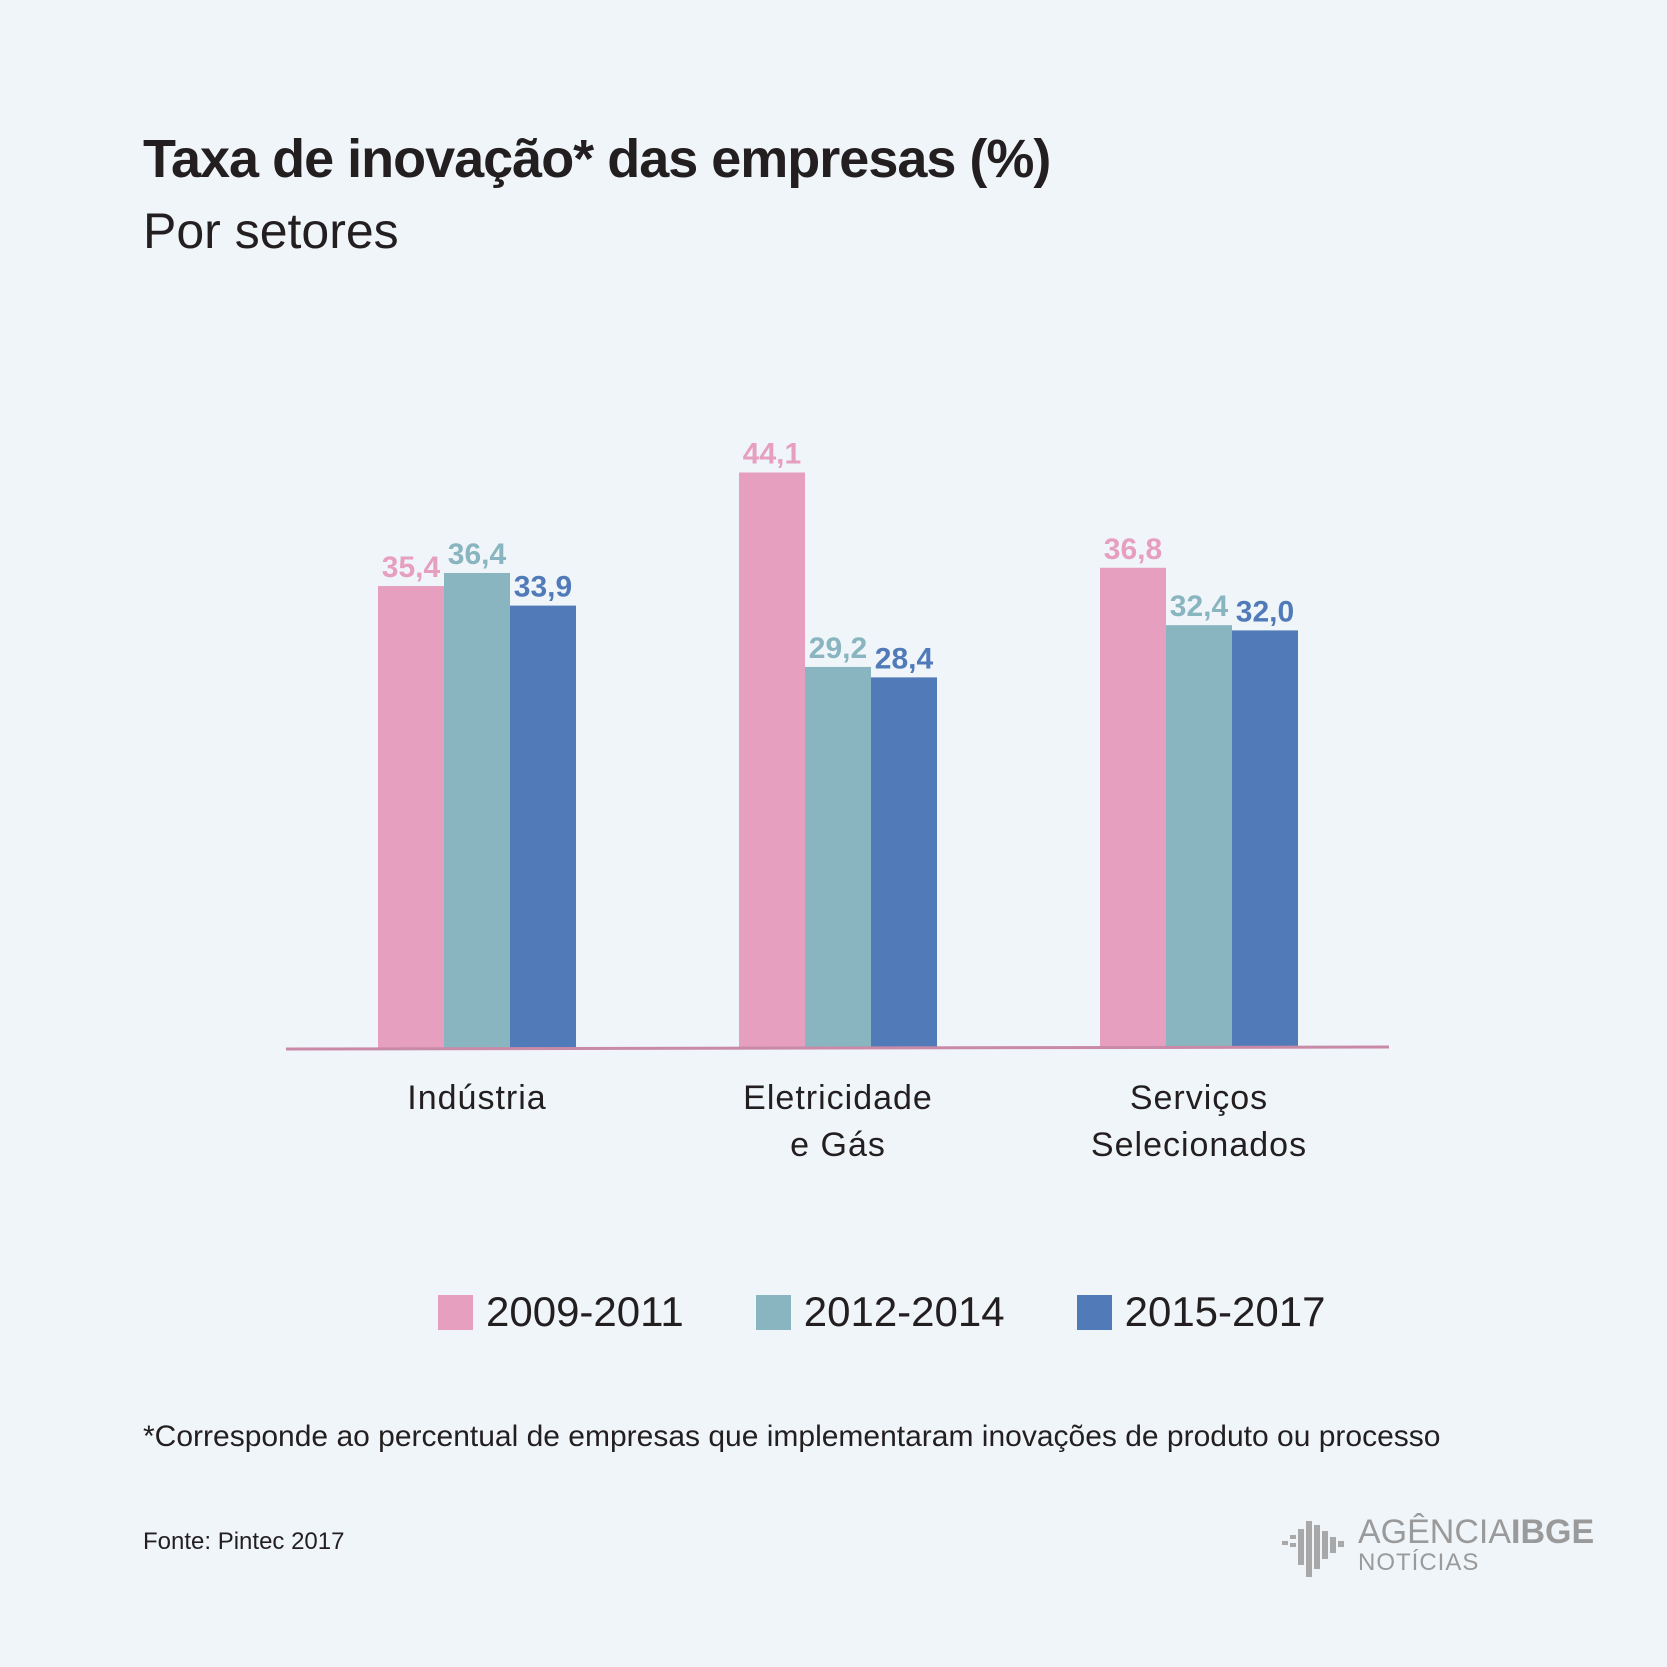 The height and width of the screenshot is (1667, 1667). Describe the element at coordinates (838, 648) in the screenshot. I see `data-label: 29,2` at that location.